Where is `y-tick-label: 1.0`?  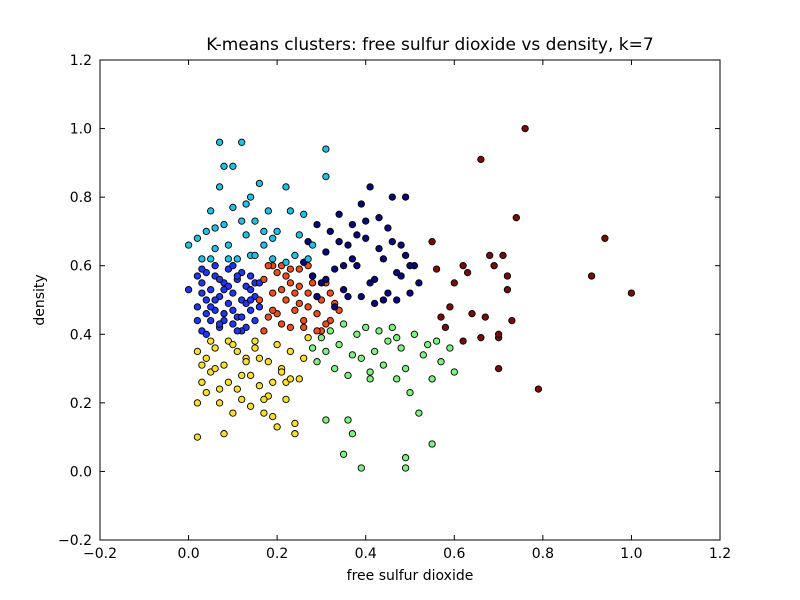 y-tick-label: 1.0 is located at coordinates (81, 130).